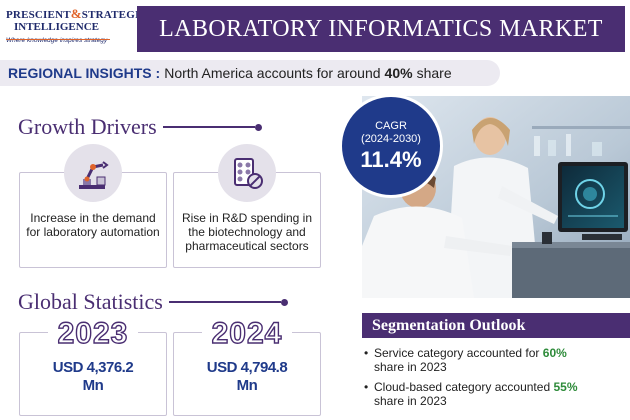  Describe the element at coordinates (56, 27) in the screenshot. I see `logo-wordmark-line2: INTELLIGENCE` at that location.